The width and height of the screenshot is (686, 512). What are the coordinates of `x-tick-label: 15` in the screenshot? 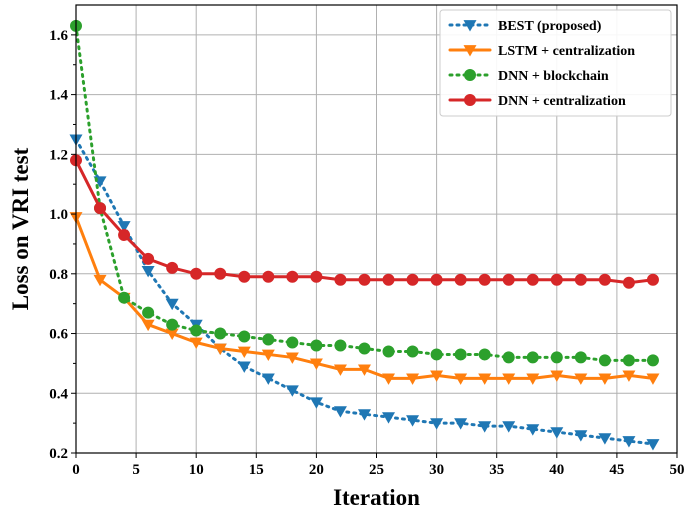 It's located at (256, 470).